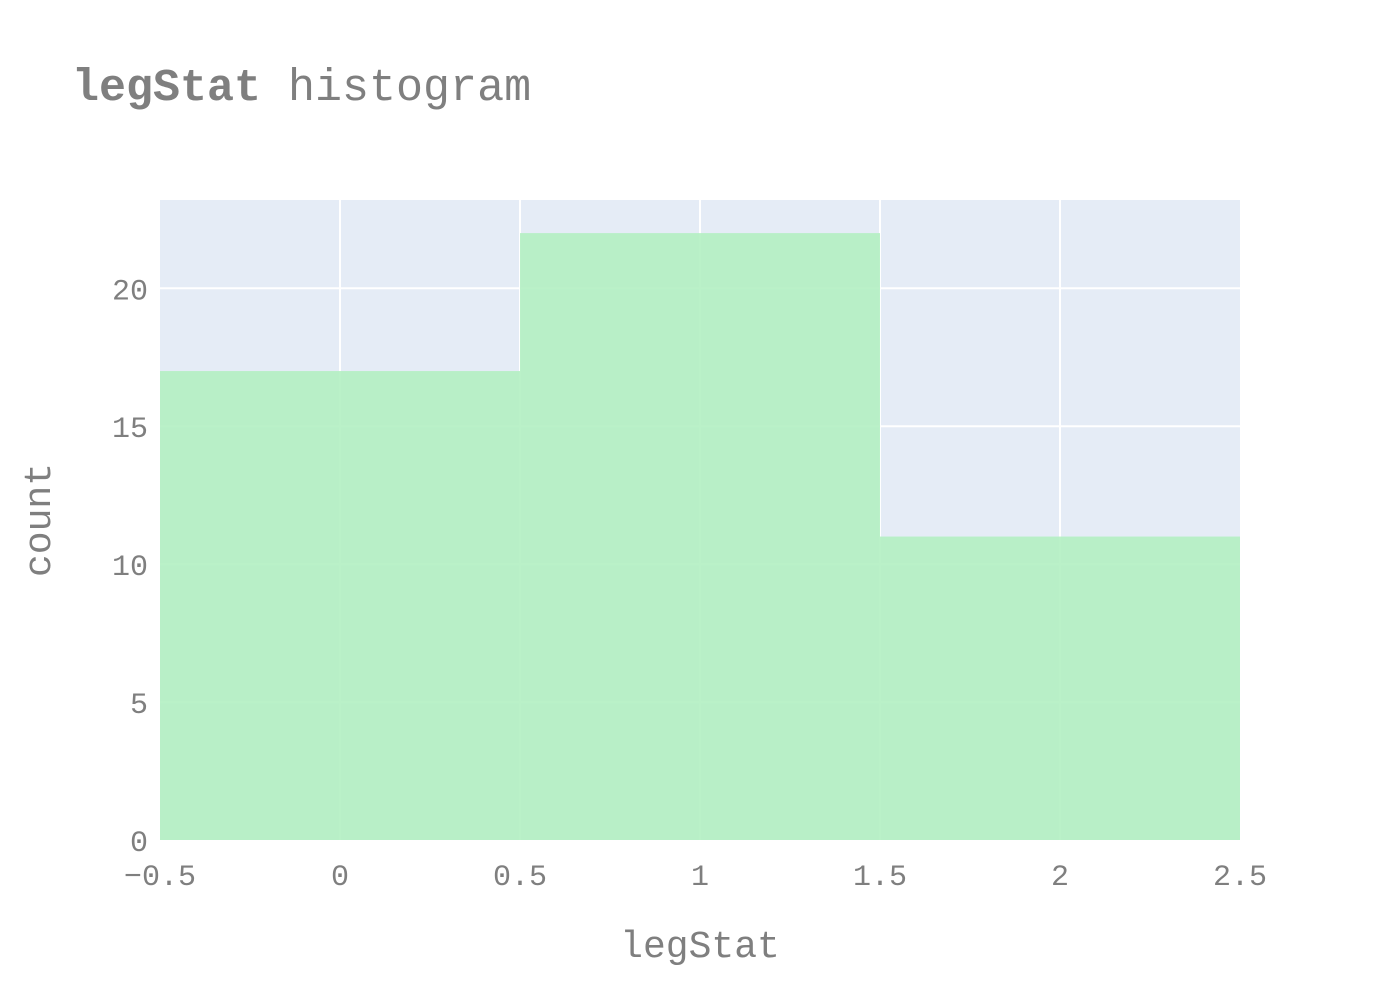  What do you see at coordinates (1240, 878) in the screenshot?
I see `x-tick-label: 2.5` at bounding box center [1240, 878].